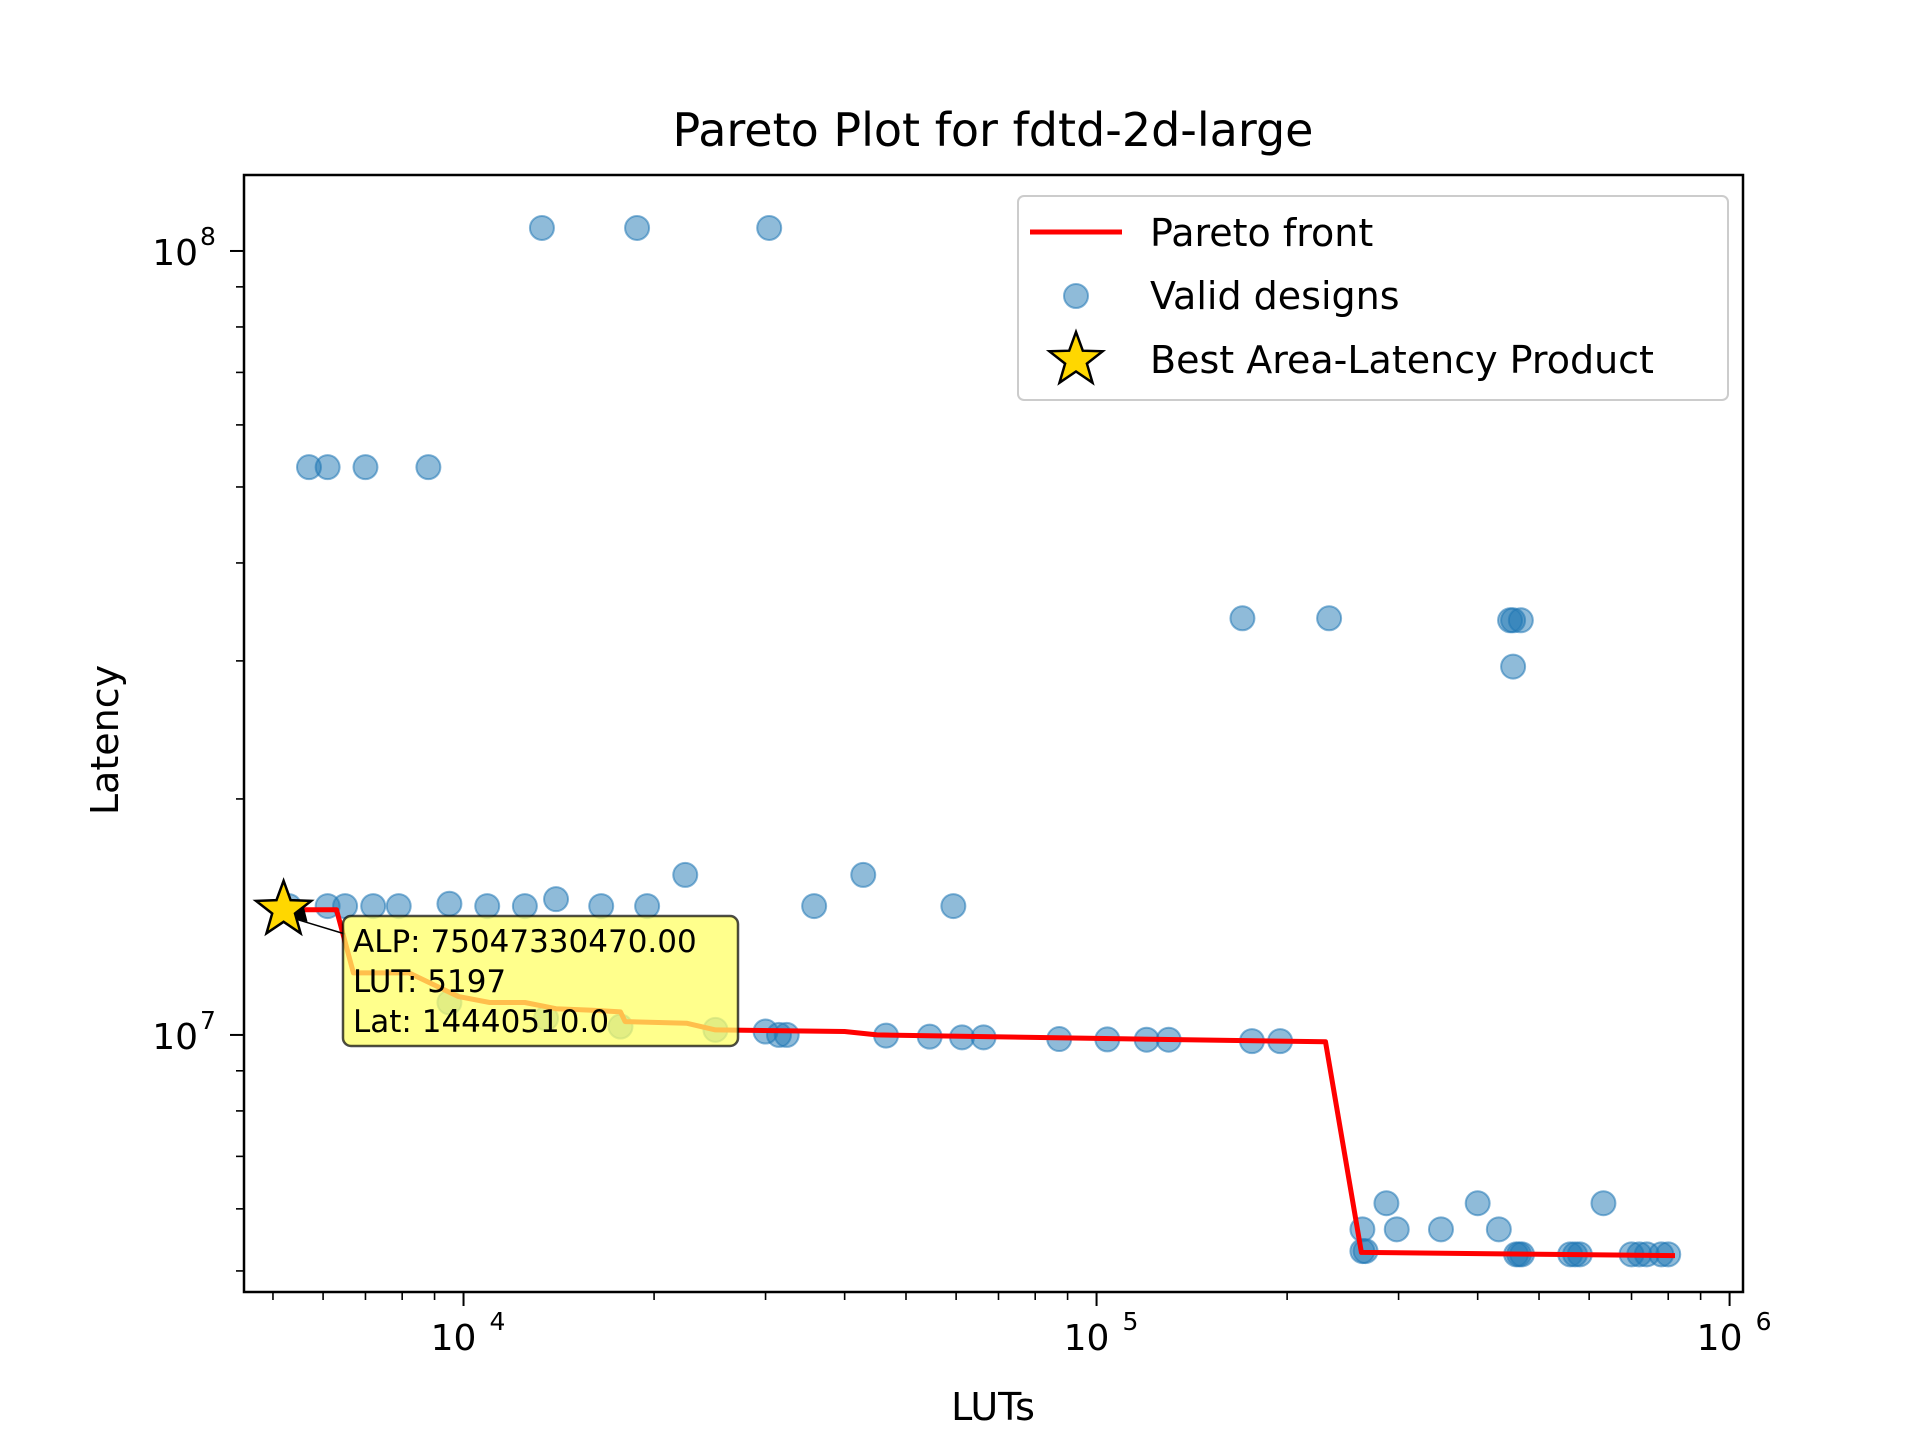  What do you see at coordinates (429, 982) in the screenshot?
I see `annotation-line: LUT: 5197` at bounding box center [429, 982].